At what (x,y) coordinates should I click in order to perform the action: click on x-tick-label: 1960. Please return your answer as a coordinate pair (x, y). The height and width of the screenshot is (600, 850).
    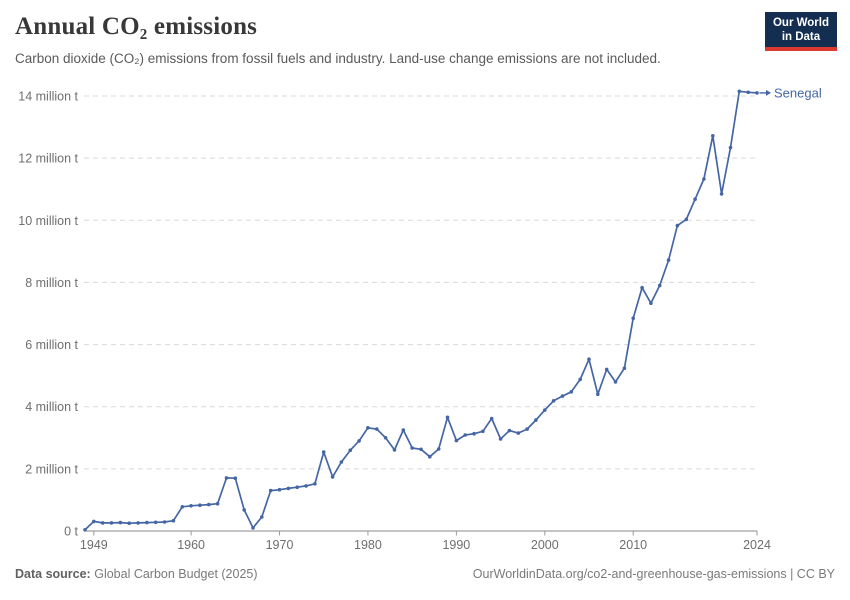
    Looking at the image, I should click on (191, 545).